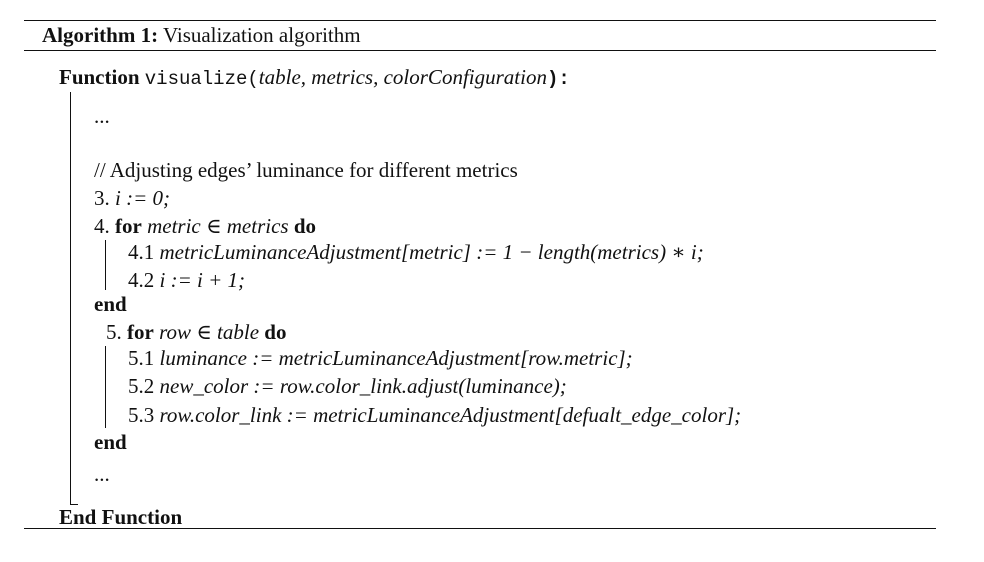 The width and height of the screenshot is (984, 562). Describe the element at coordinates (70, 298) in the screenshot. I see `function-body-bar` at that location.